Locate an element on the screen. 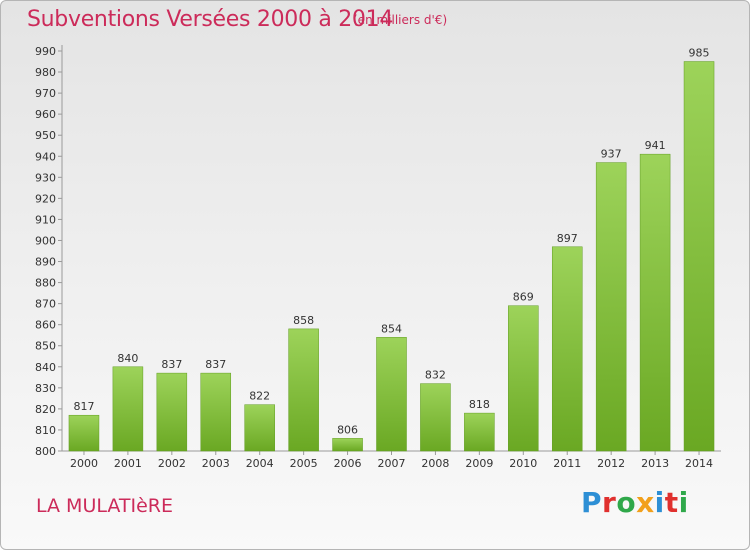  x-tick-label: 2010 is located at coordinates (523, 463).